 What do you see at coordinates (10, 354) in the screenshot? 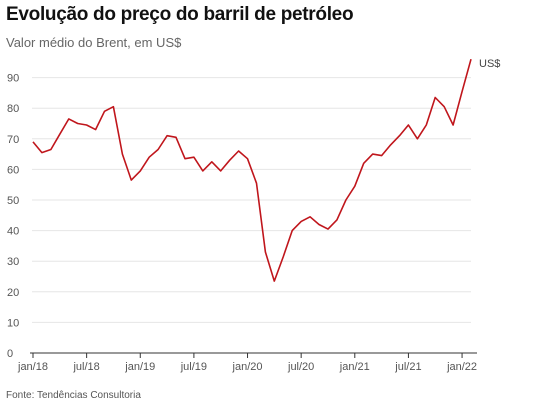
I see `y-tick-label: 0` at bounding box center [10, 354].